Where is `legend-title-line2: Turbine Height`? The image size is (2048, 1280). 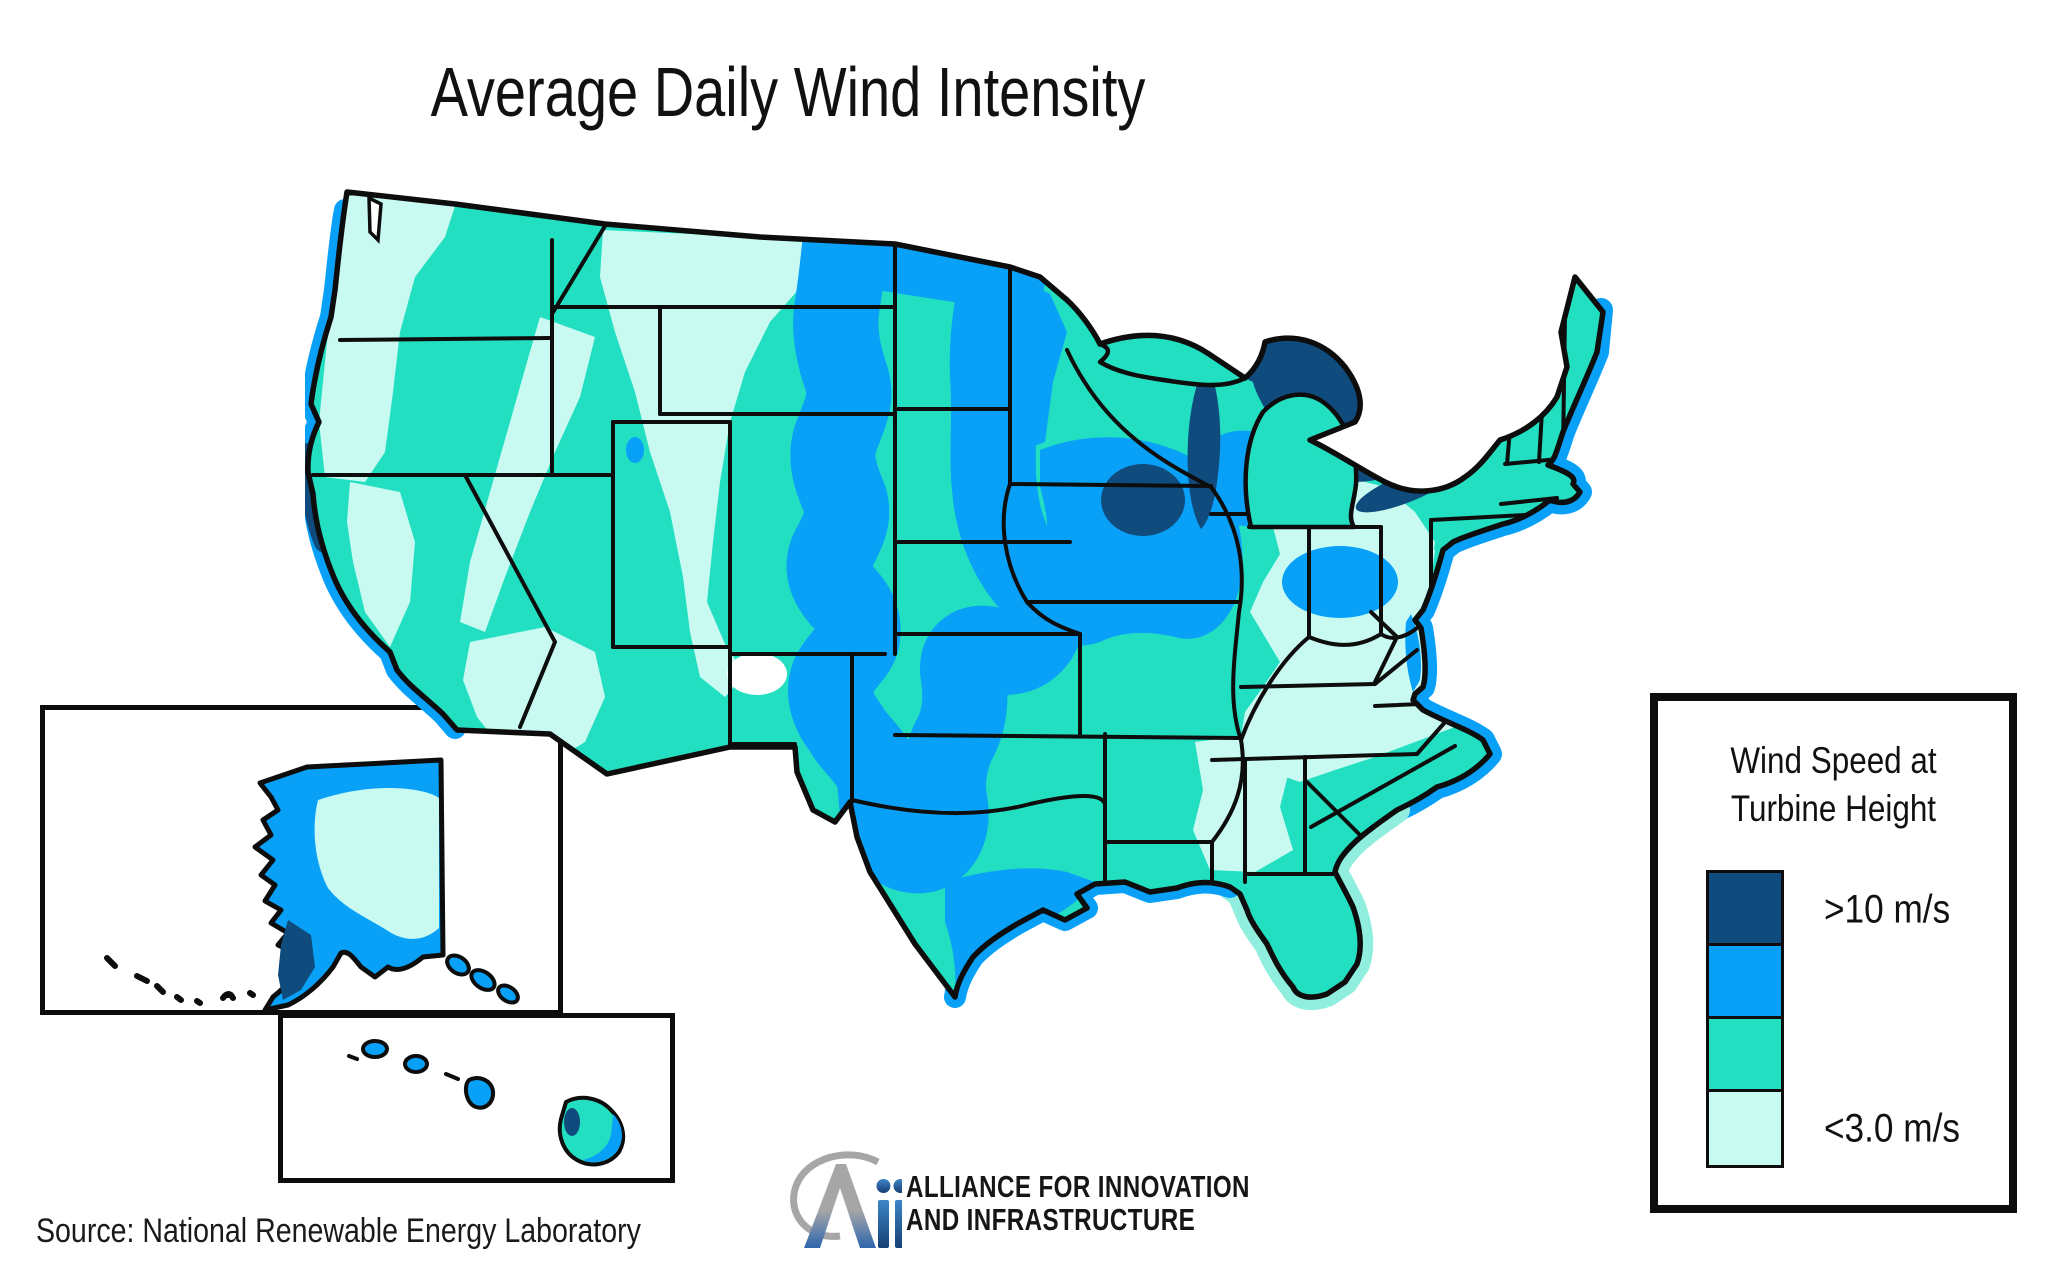
legend-title-line2: Turbine Height is located at coordinates (1833, 808).